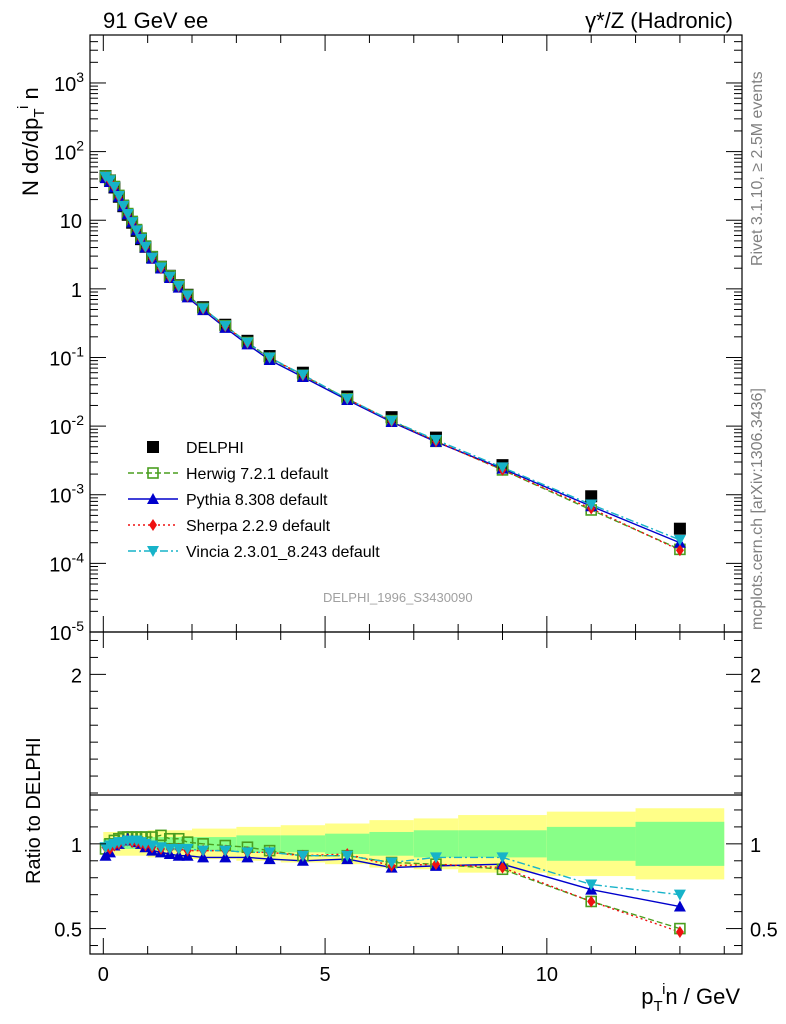  Describe the element at coordinates (757, 168) in the screenshot. I see `rivet-label: Rivet 3.1.10, ≥ 2.5M events` at that location.